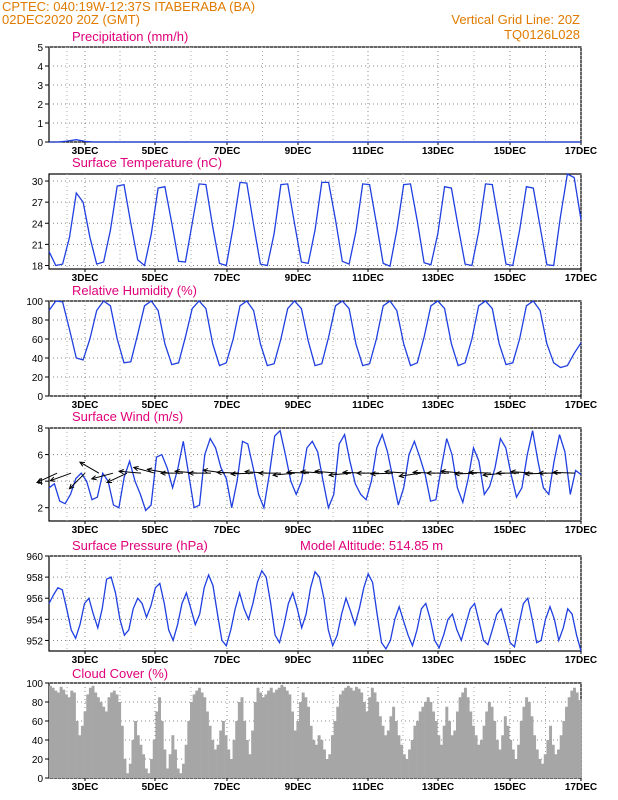 Image resolution: width=618 pixels, height=800 pixels. What do you see at coordinates (542, 34) in the screenshot?
I see `header-model: TQ0126L028` at bounding box center [542, 34].